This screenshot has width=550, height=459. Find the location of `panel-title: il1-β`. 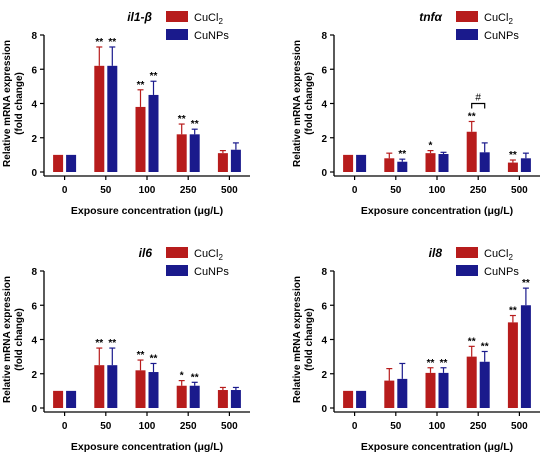

panel-title: il1-β is located at coordinates (139, 17).